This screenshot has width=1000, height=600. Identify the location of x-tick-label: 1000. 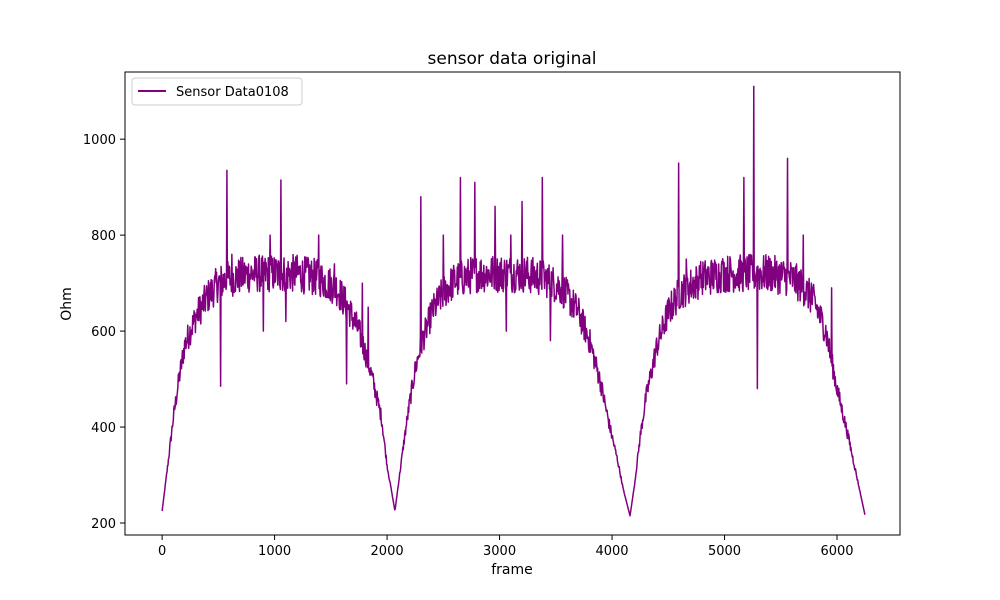
(274, 551).